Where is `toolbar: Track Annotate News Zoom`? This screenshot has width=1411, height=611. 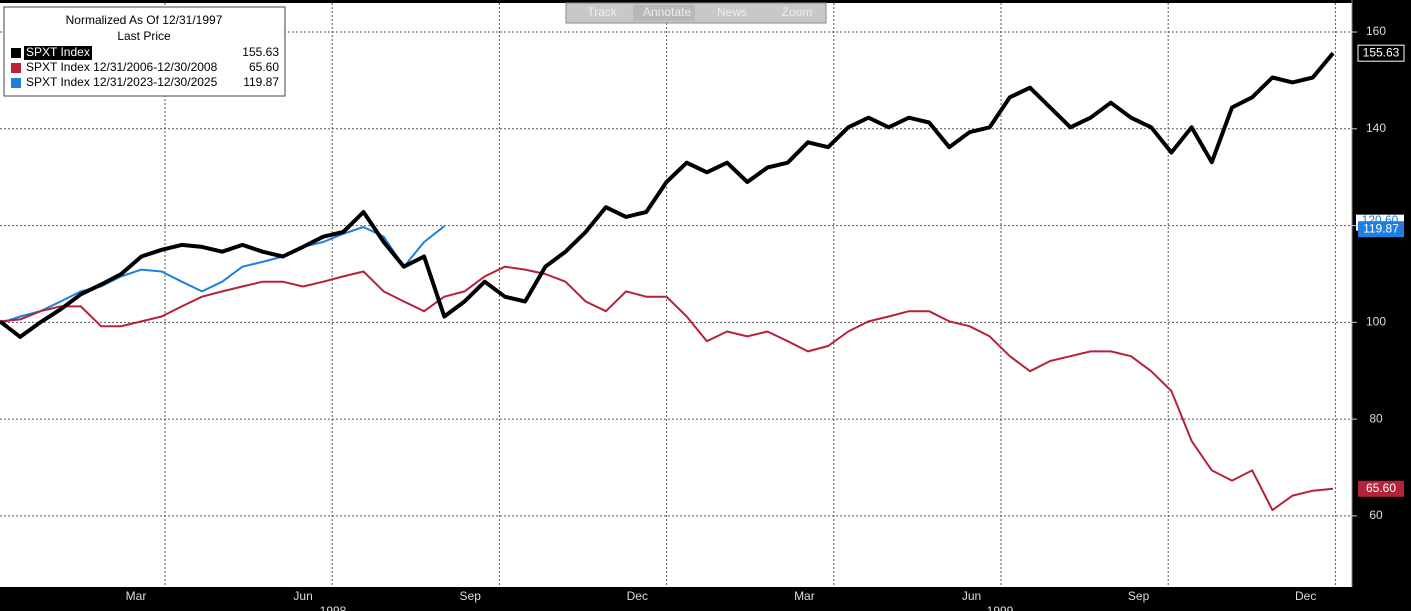
toolbar: Track Annotate News Zoom is located at coordinates (696, 13).